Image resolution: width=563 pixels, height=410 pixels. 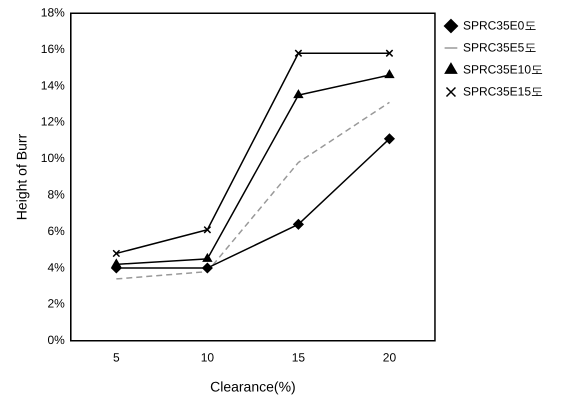 I want to click on y-tick-label: 16%, so click(x=53, y=49).